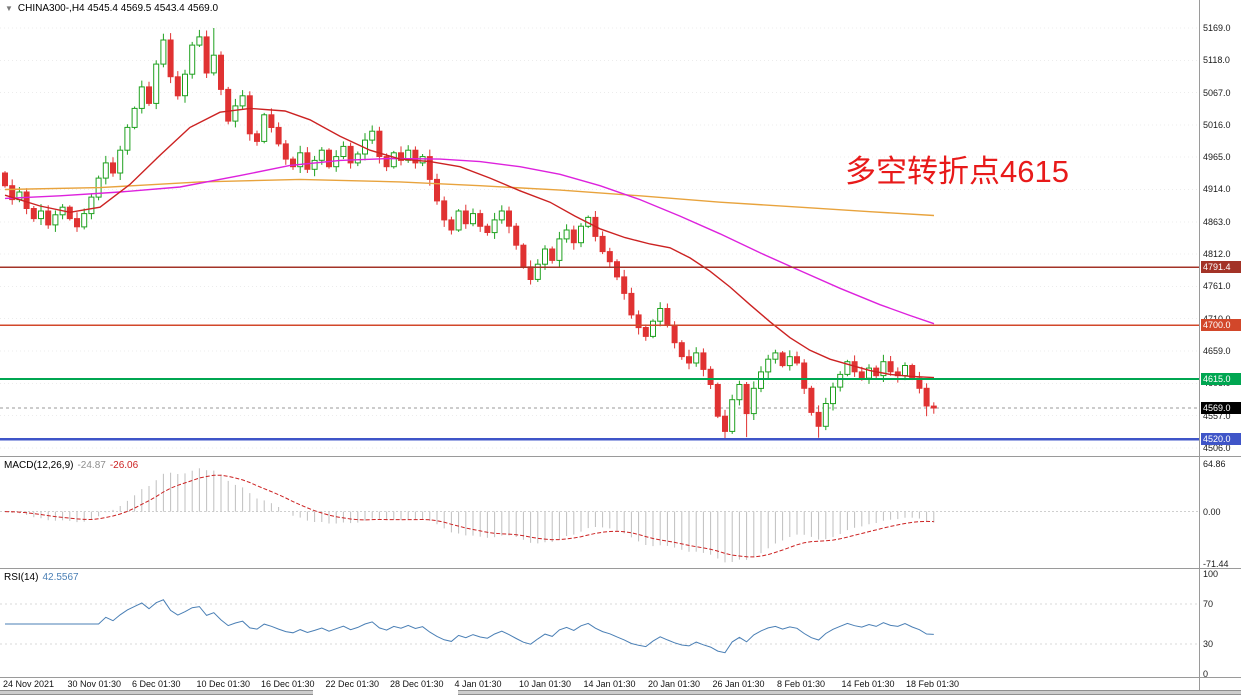 This screenshot has width=1241, height=695. What do you see at coordinates (288, 684) in the screenshot?
I see `time-axis-label: 16 Dec 01:30` at bounding box center [288, 684].